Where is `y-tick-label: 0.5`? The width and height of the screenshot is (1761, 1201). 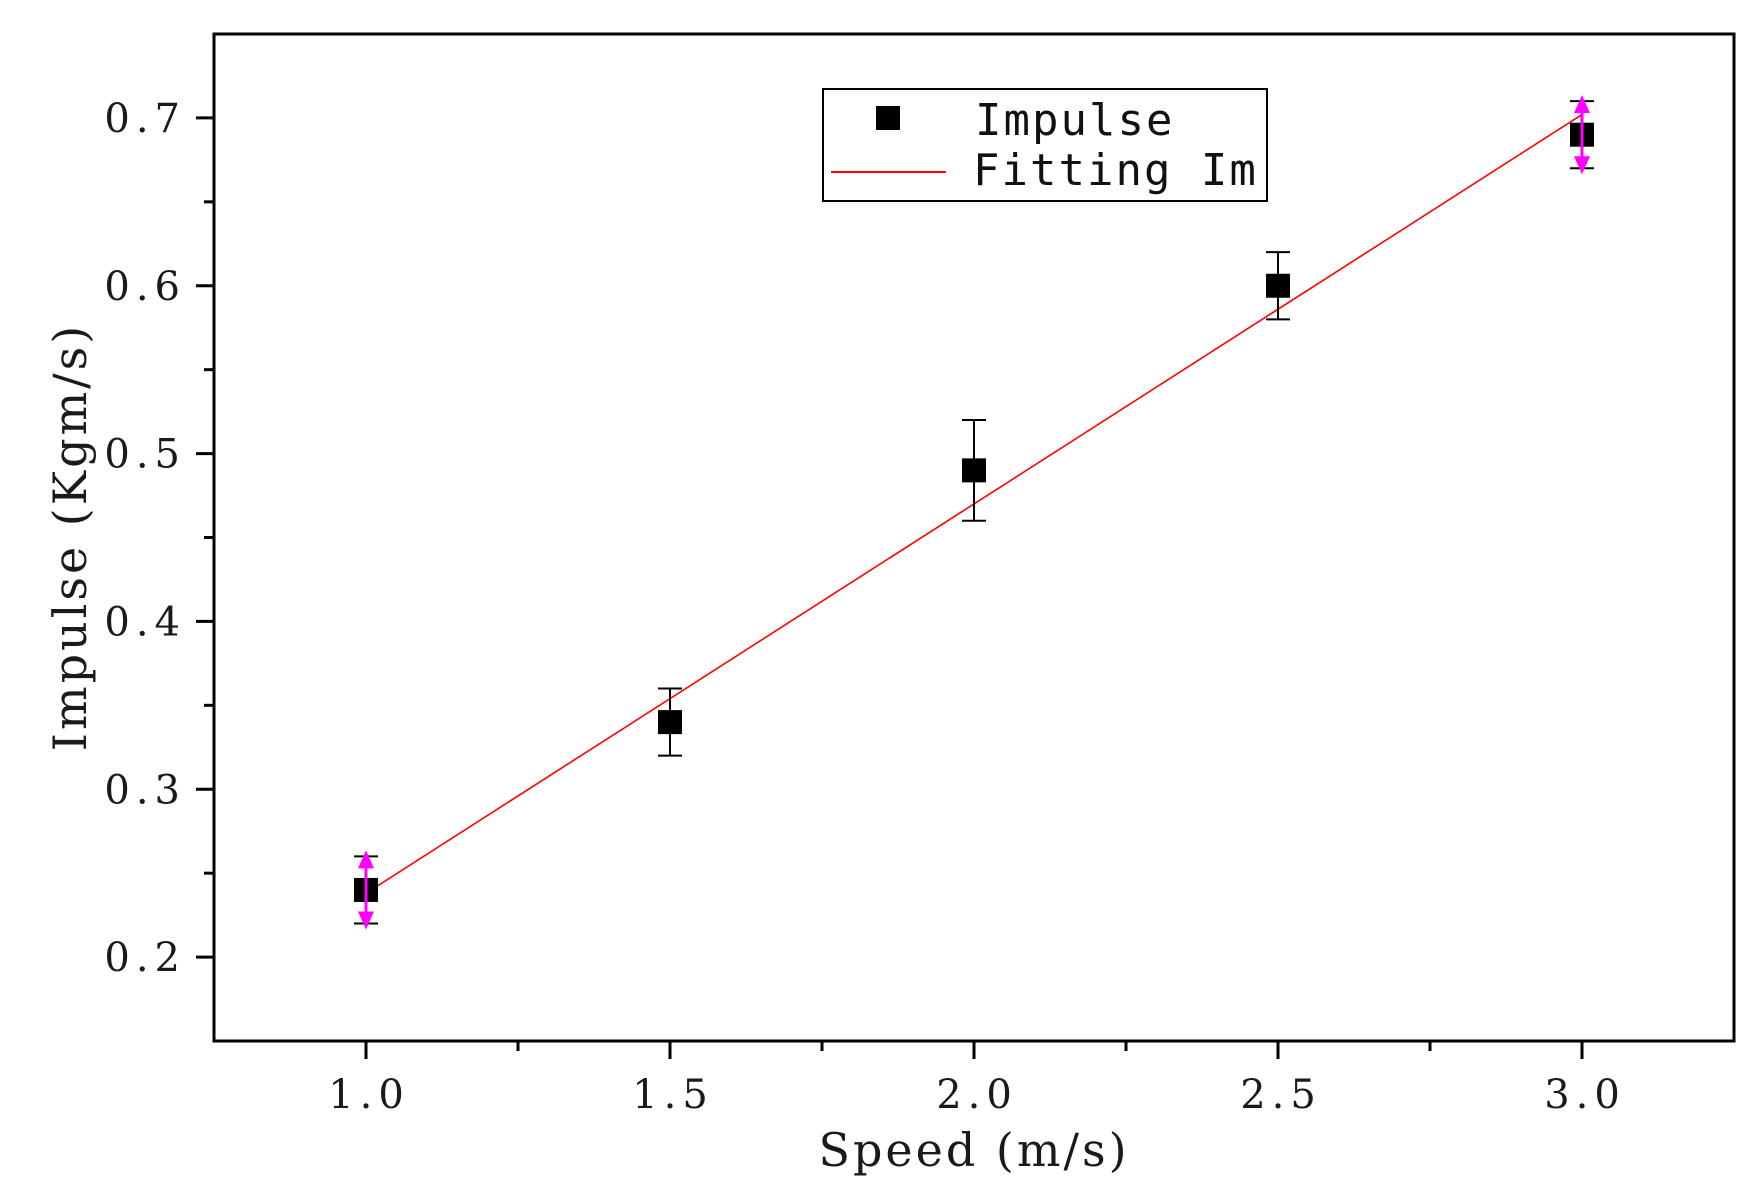
y-tick-label: 0.5 is located at coordinates (145, 455).